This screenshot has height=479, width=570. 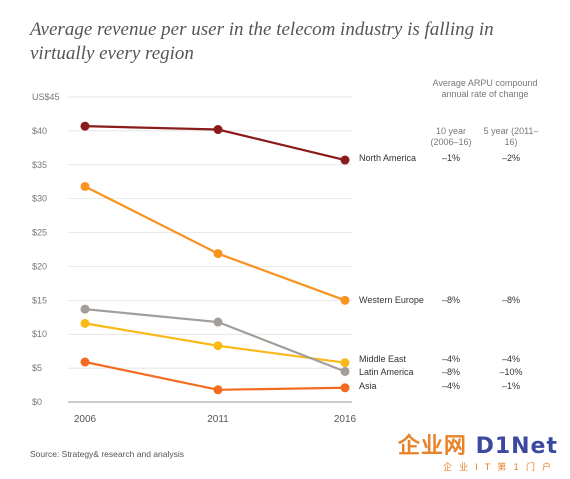 I want to click on y-tick-label: $35, so click(x=39, y=165).